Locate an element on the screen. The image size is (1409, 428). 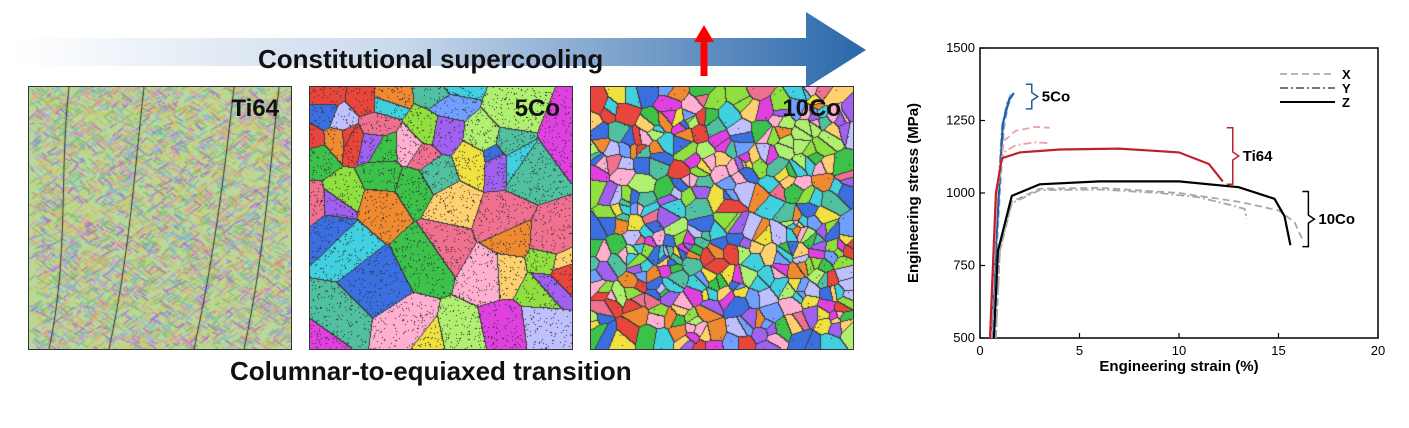
curve-ti64-x is located at coordinates (1020, 232).